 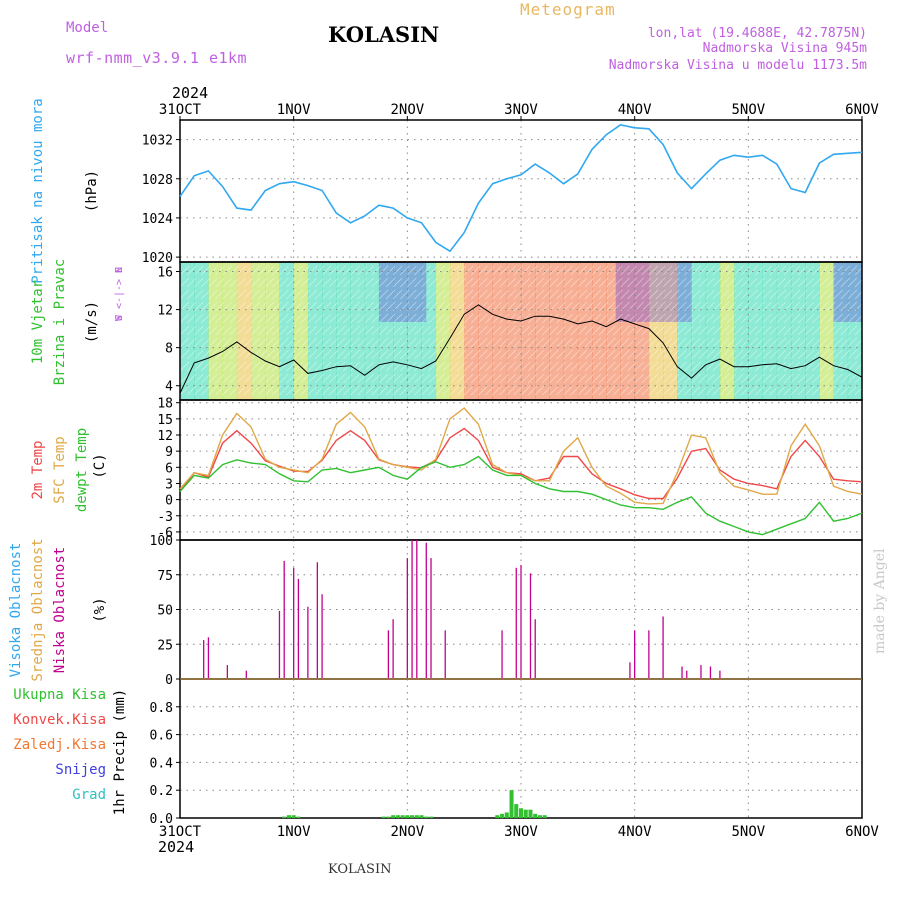 I want to click on x-tick-label-bottom: 5NOV, so click(x=748, y=832).